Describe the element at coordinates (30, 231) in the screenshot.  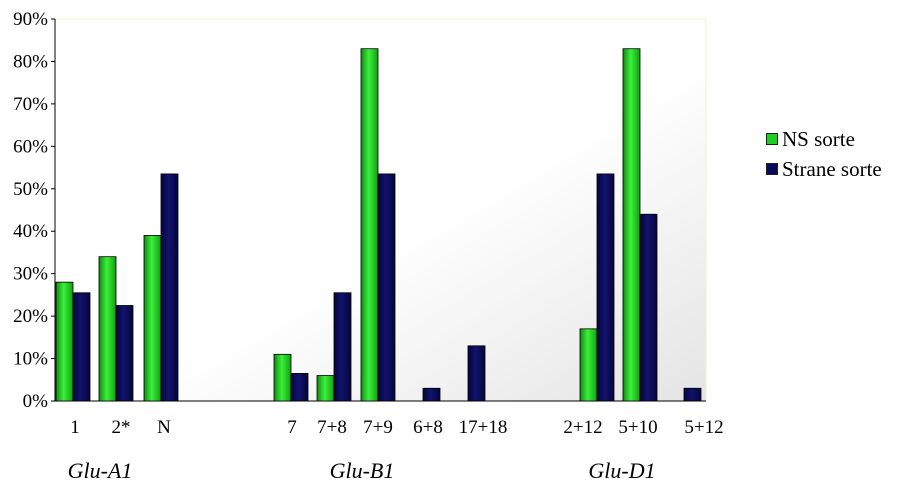
I see `y-tick-label: 40%` at that location.